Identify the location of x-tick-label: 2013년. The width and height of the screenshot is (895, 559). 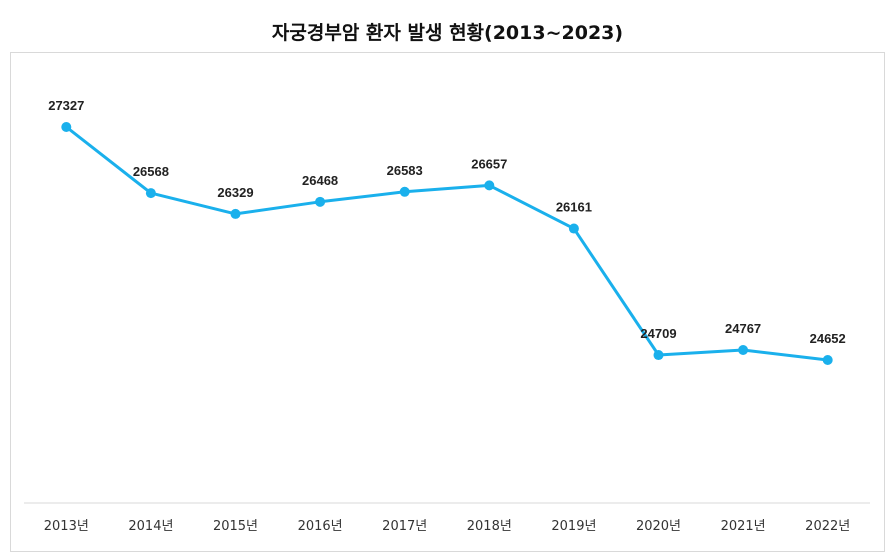
(66, 526).